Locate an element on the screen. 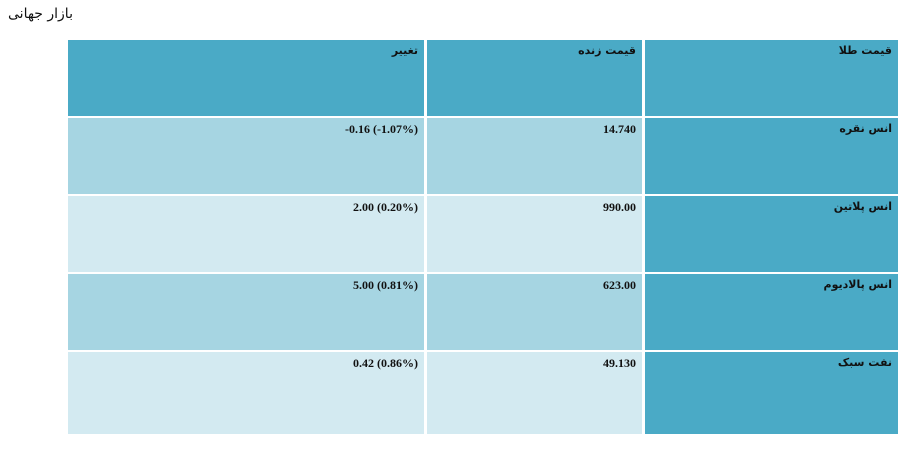 The width and height of the screenshot is (900, 452). page-title: بازار جهانی is located at coordinates (40, 14).